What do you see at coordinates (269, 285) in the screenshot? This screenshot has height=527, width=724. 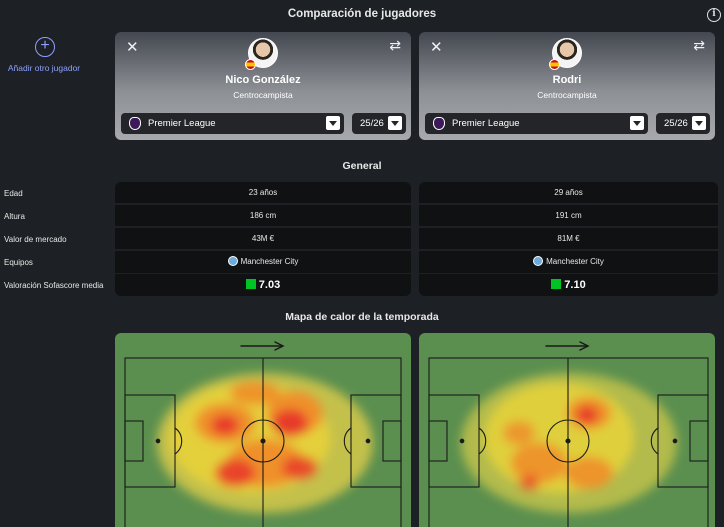 I see `rating-value: 7.03` at bounding box center [269, 285].